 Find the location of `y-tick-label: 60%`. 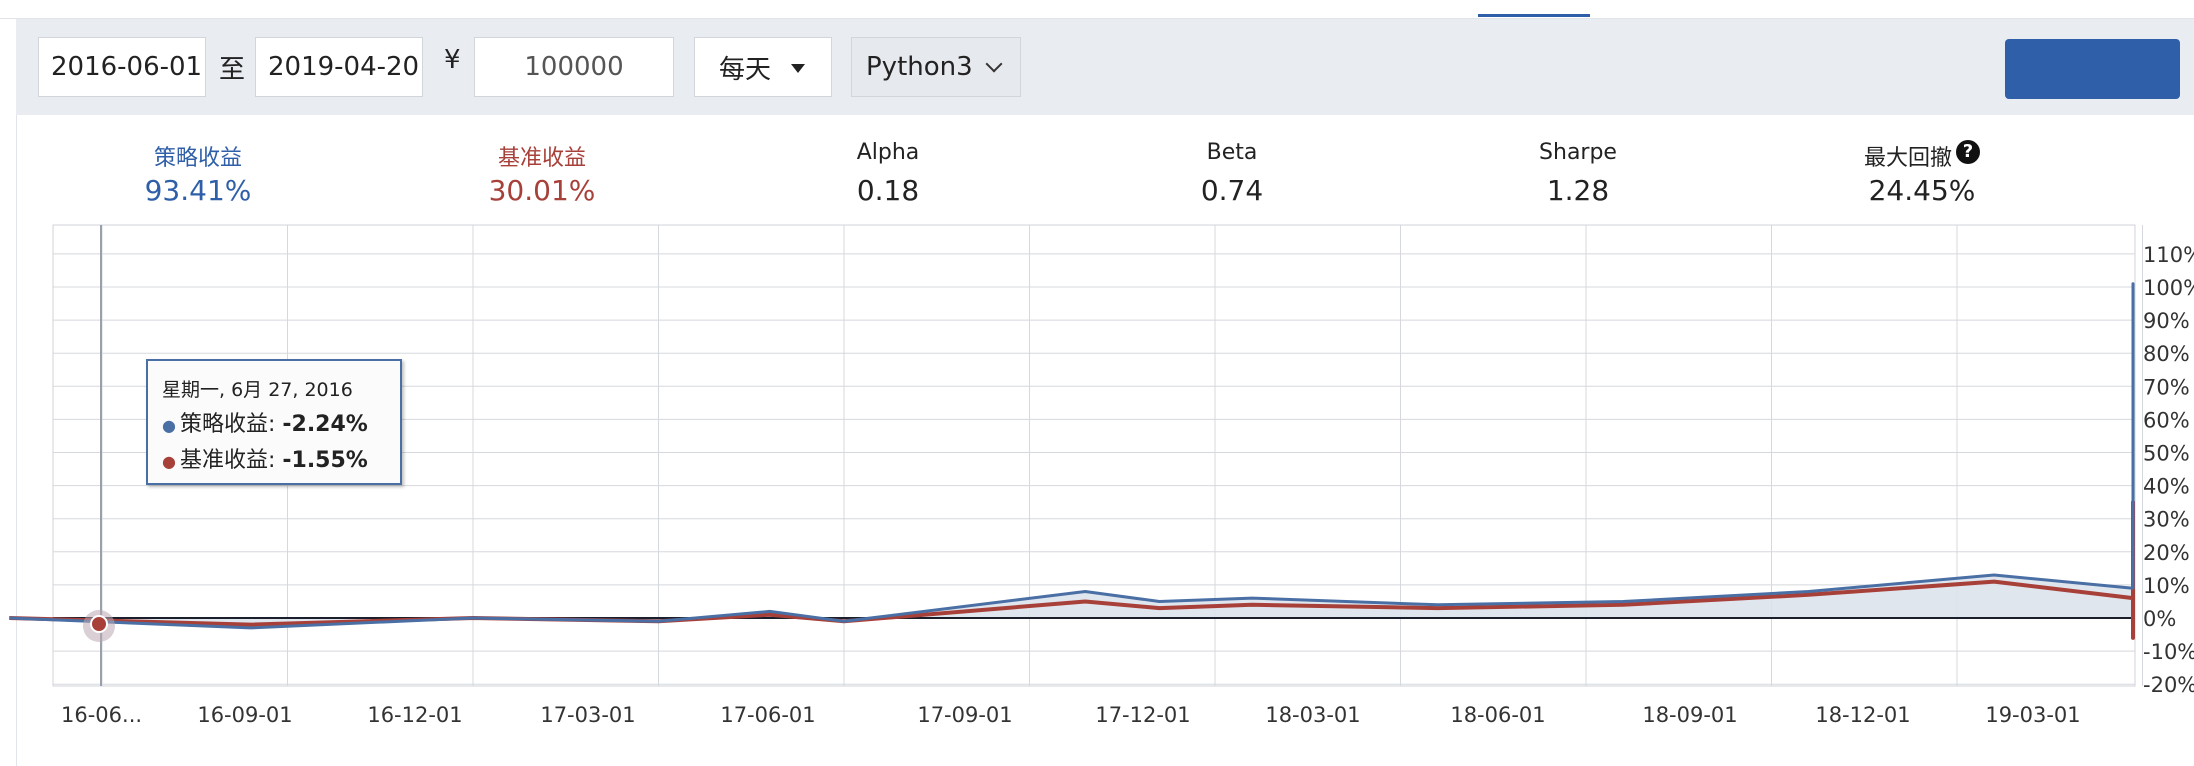

y-tick-label: 60% is located at coordinates (2166, 420).